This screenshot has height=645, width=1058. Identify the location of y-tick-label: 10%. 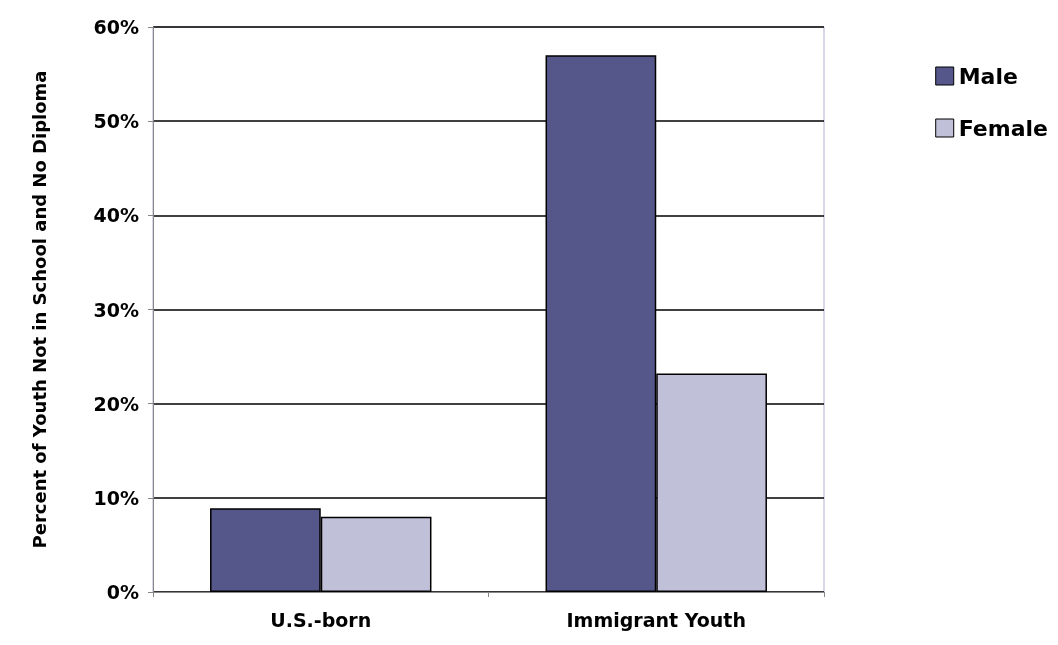
(116, 497).